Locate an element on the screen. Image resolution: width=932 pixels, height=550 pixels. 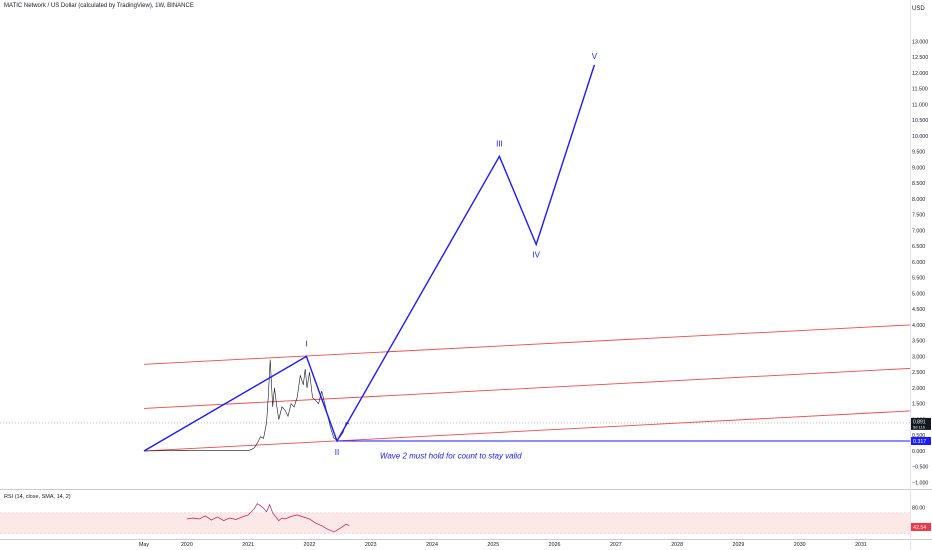
y-tick-label: 6.500 is located at coordinates (918, 247).